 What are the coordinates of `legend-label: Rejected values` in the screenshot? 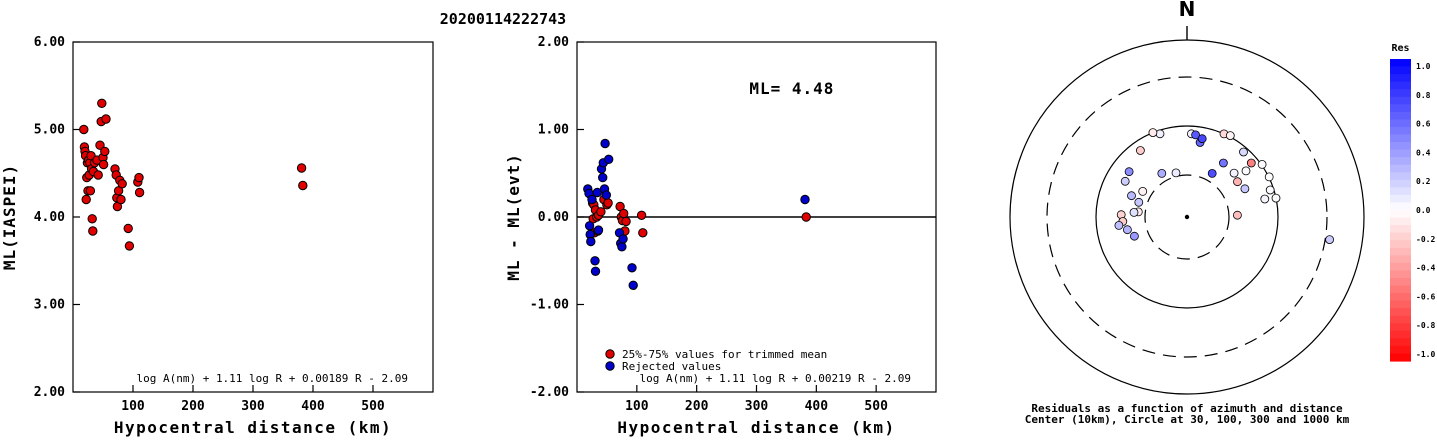 It's located at (671, 366).